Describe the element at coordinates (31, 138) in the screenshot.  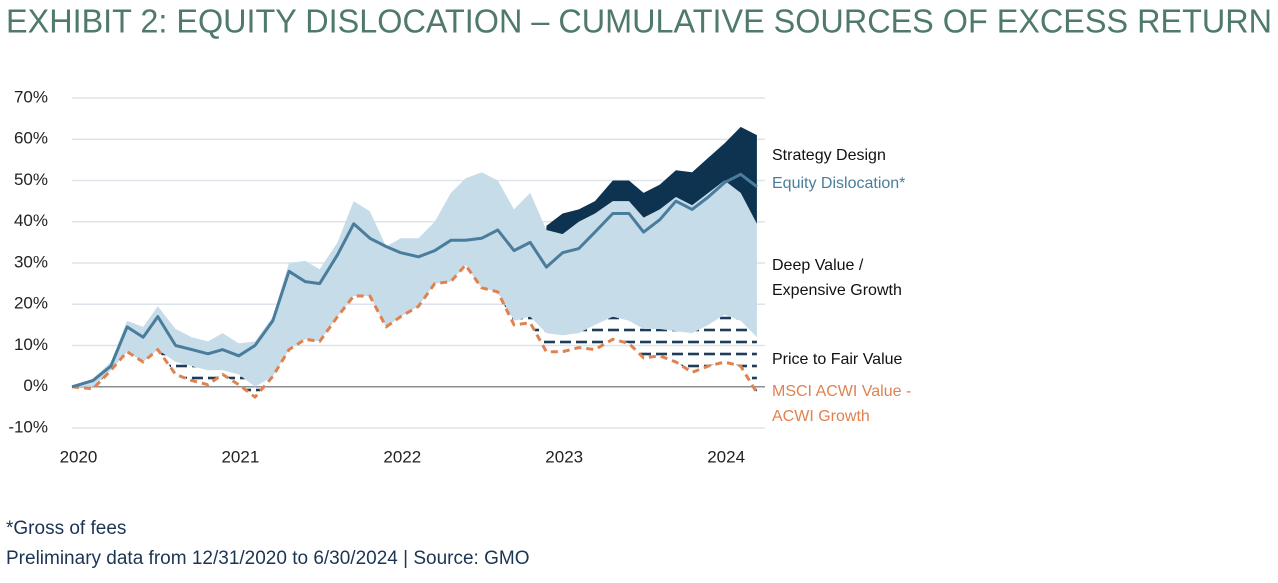
I see `y-tick-label: 60%` at that location.